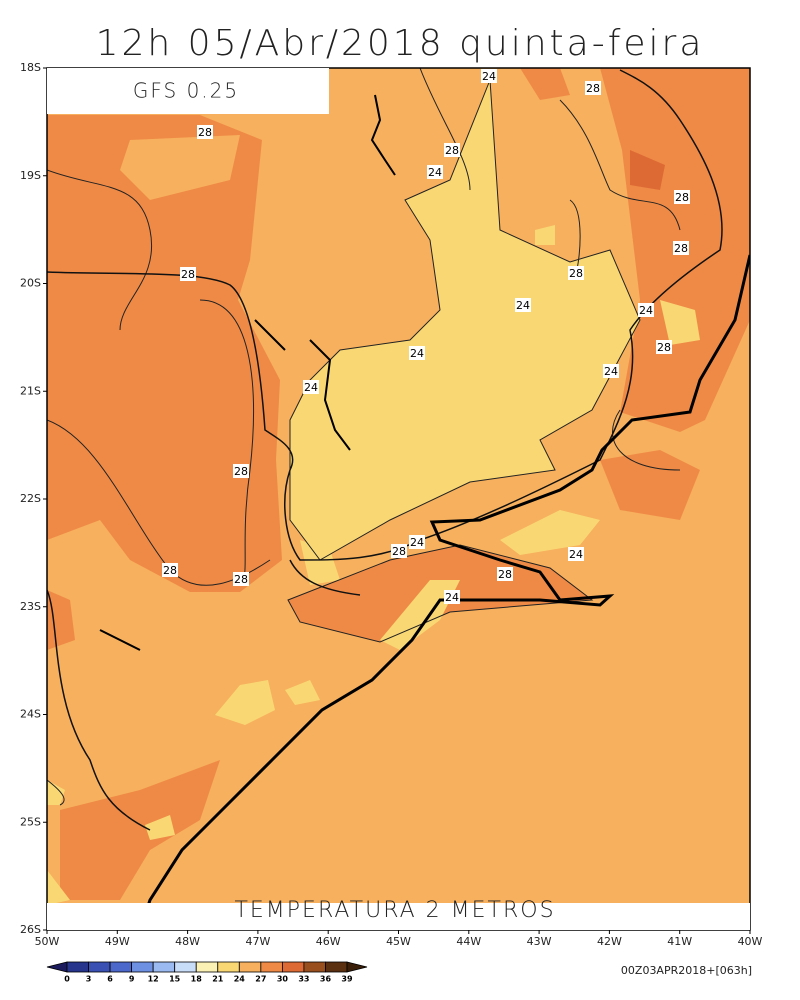  What do you see at coordinates (400, 43) in the screenshot?
I see `title: 12h 05/Abr/2018 quinta-feira` at bounding box center [400, 43].